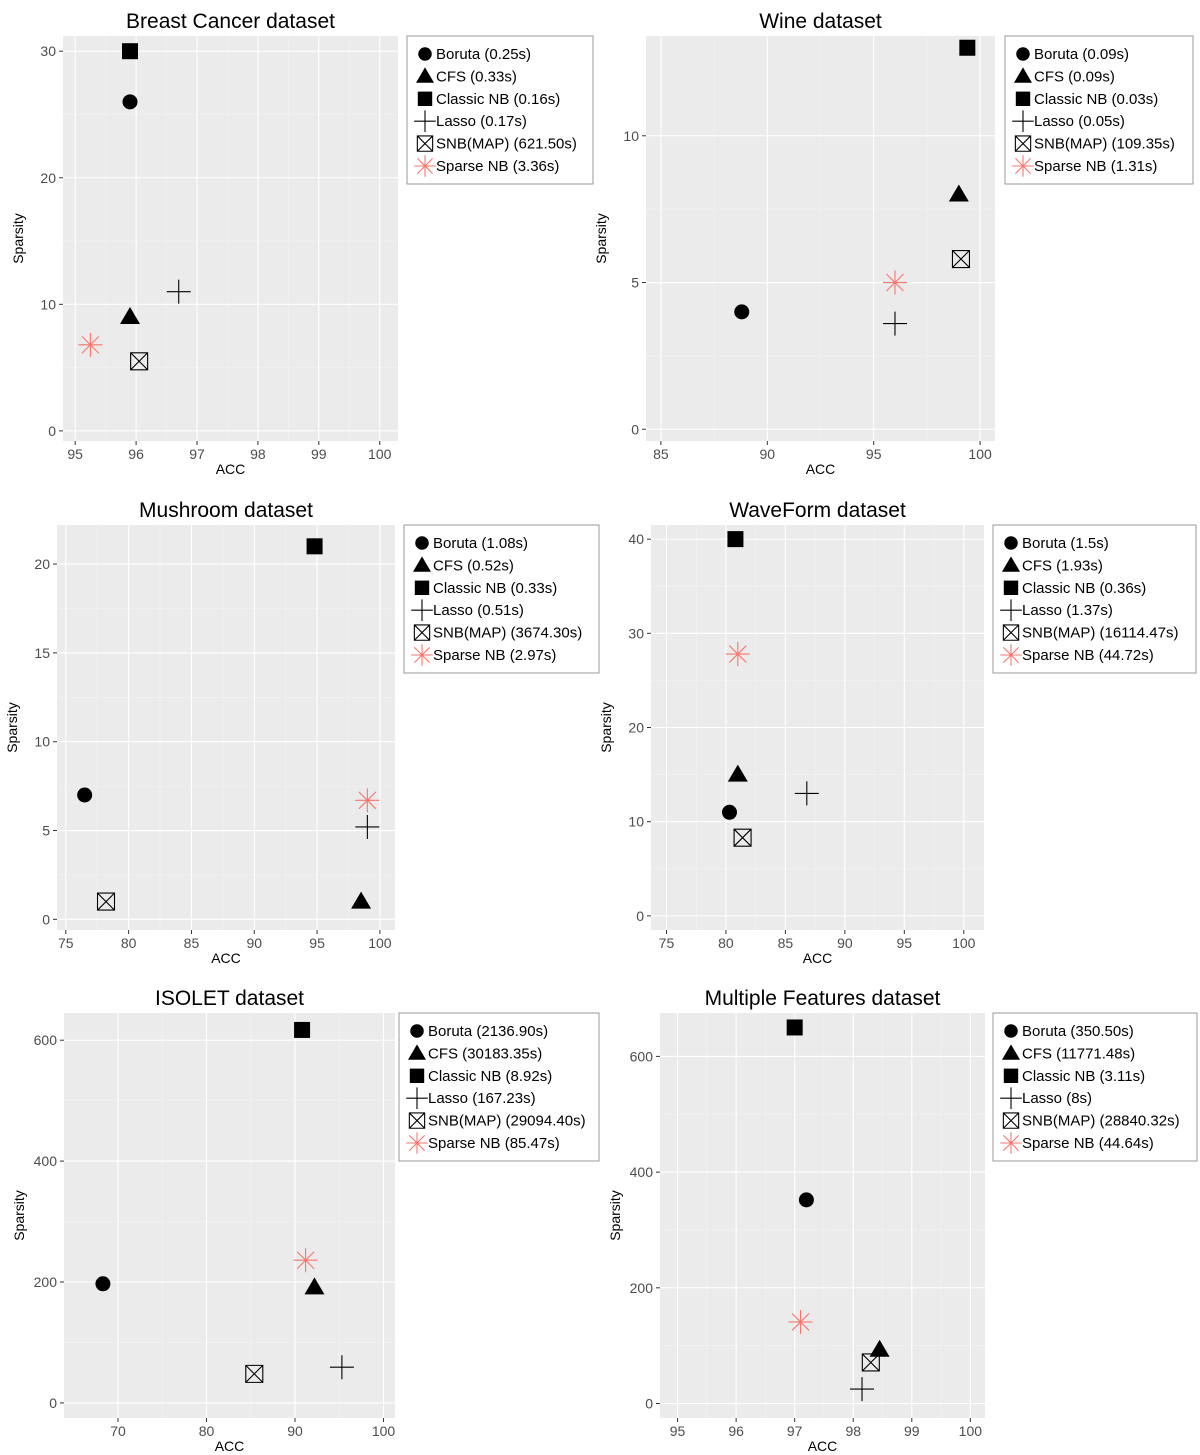  Describe the element at coordinates (1011, 564) in the screenshot. I see `legend-key-triangle` at that location.